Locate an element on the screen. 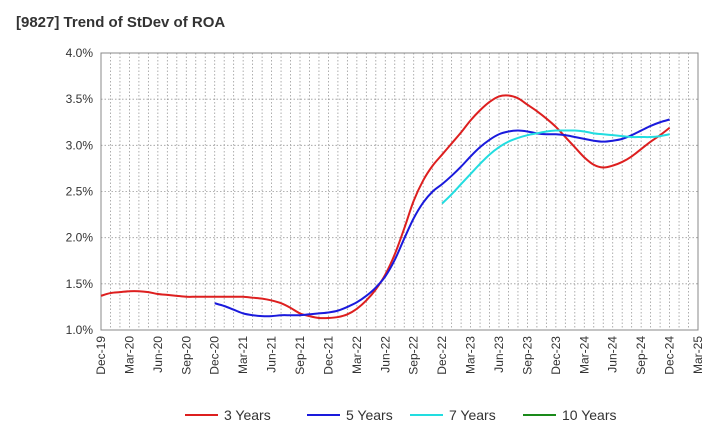 Image resolution: width=720 pixels, height=440 pixels. series-line-7-years is located at coordinates (555, 167).